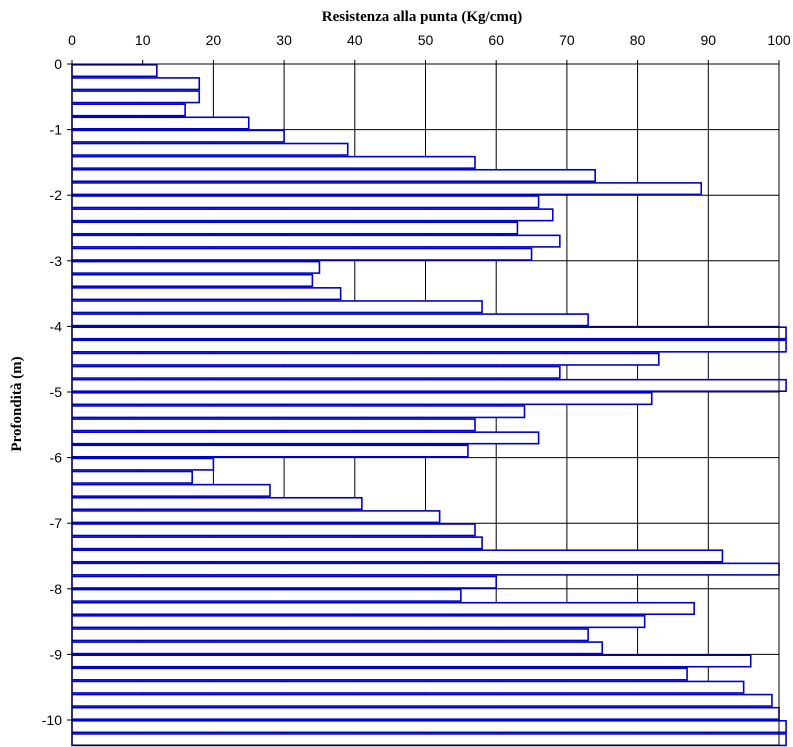 Image resolution: width=793 pixels, height=747 pixels. I want to click on x-tick-label: 20, so click(214, 40).